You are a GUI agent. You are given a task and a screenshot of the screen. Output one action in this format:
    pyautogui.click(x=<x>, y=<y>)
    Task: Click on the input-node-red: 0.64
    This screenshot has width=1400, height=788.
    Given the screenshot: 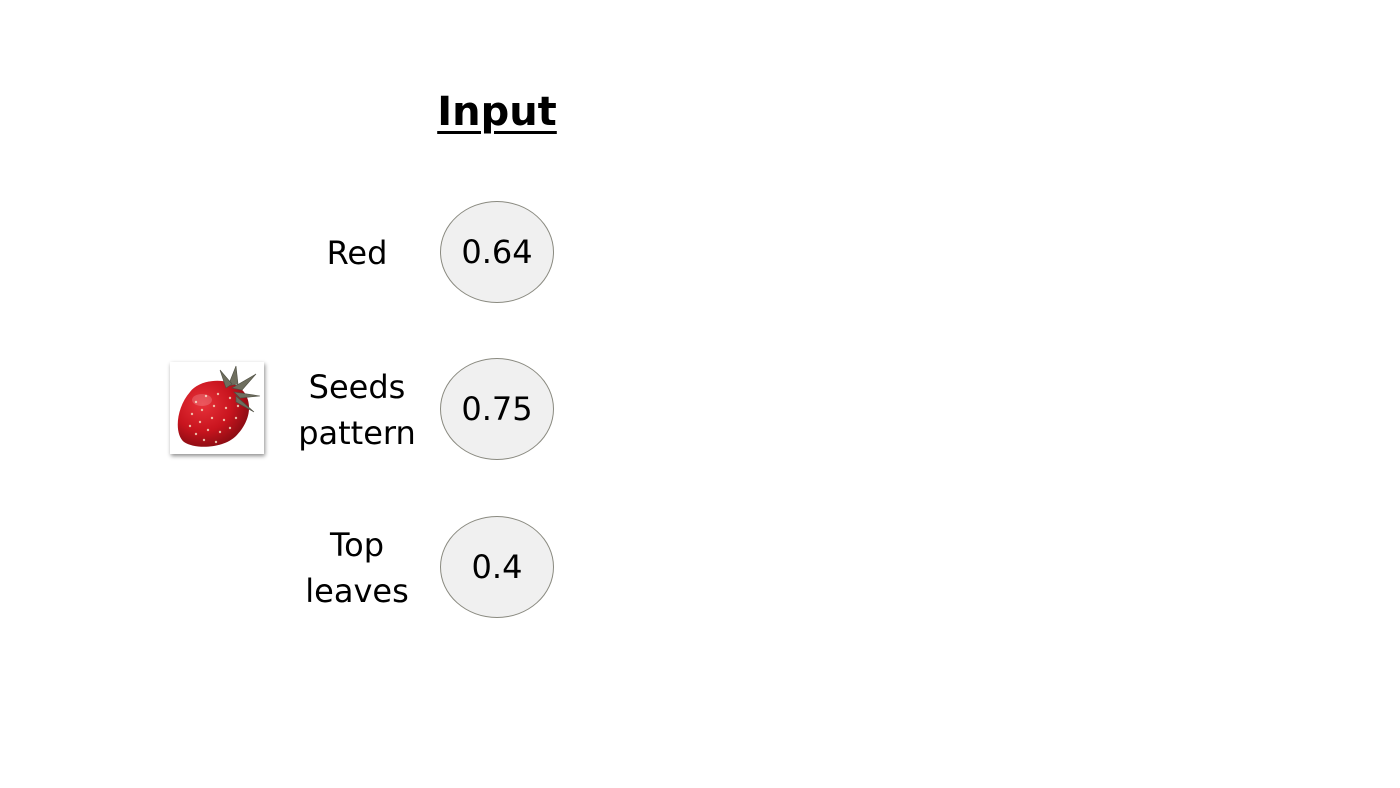 What is the action you would take?
    pyautogui.click(x=497, y=252)
    